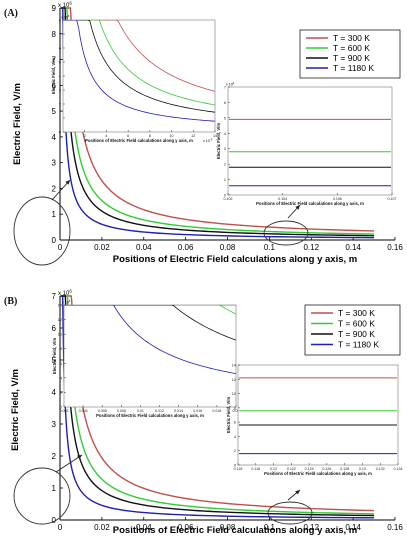 This screenshot has height=550, width=407. What do you see at coordinates (172, 136) in the screenshot?
I see `inset-x-tick-label: 10` at bounding box center [172, 136].